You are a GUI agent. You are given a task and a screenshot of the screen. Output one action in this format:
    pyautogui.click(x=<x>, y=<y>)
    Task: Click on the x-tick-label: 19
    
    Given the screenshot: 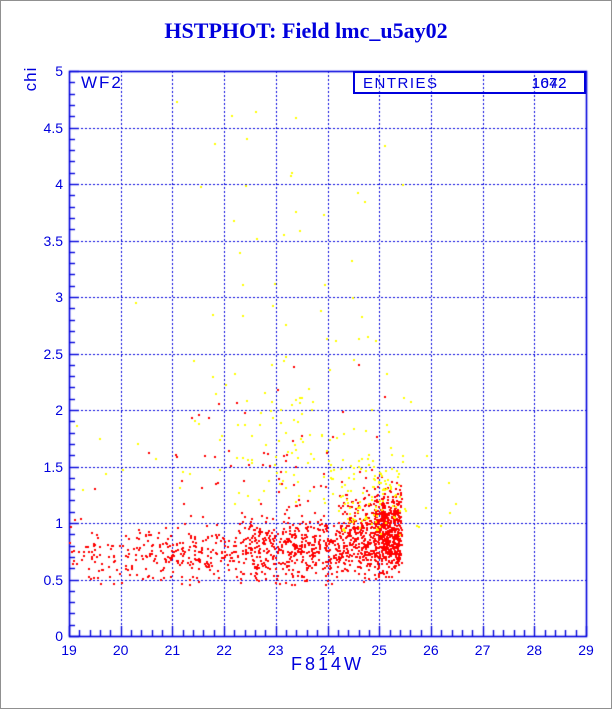 What is the action you would take?
    pyautogui.click(x=69, y=650)
    